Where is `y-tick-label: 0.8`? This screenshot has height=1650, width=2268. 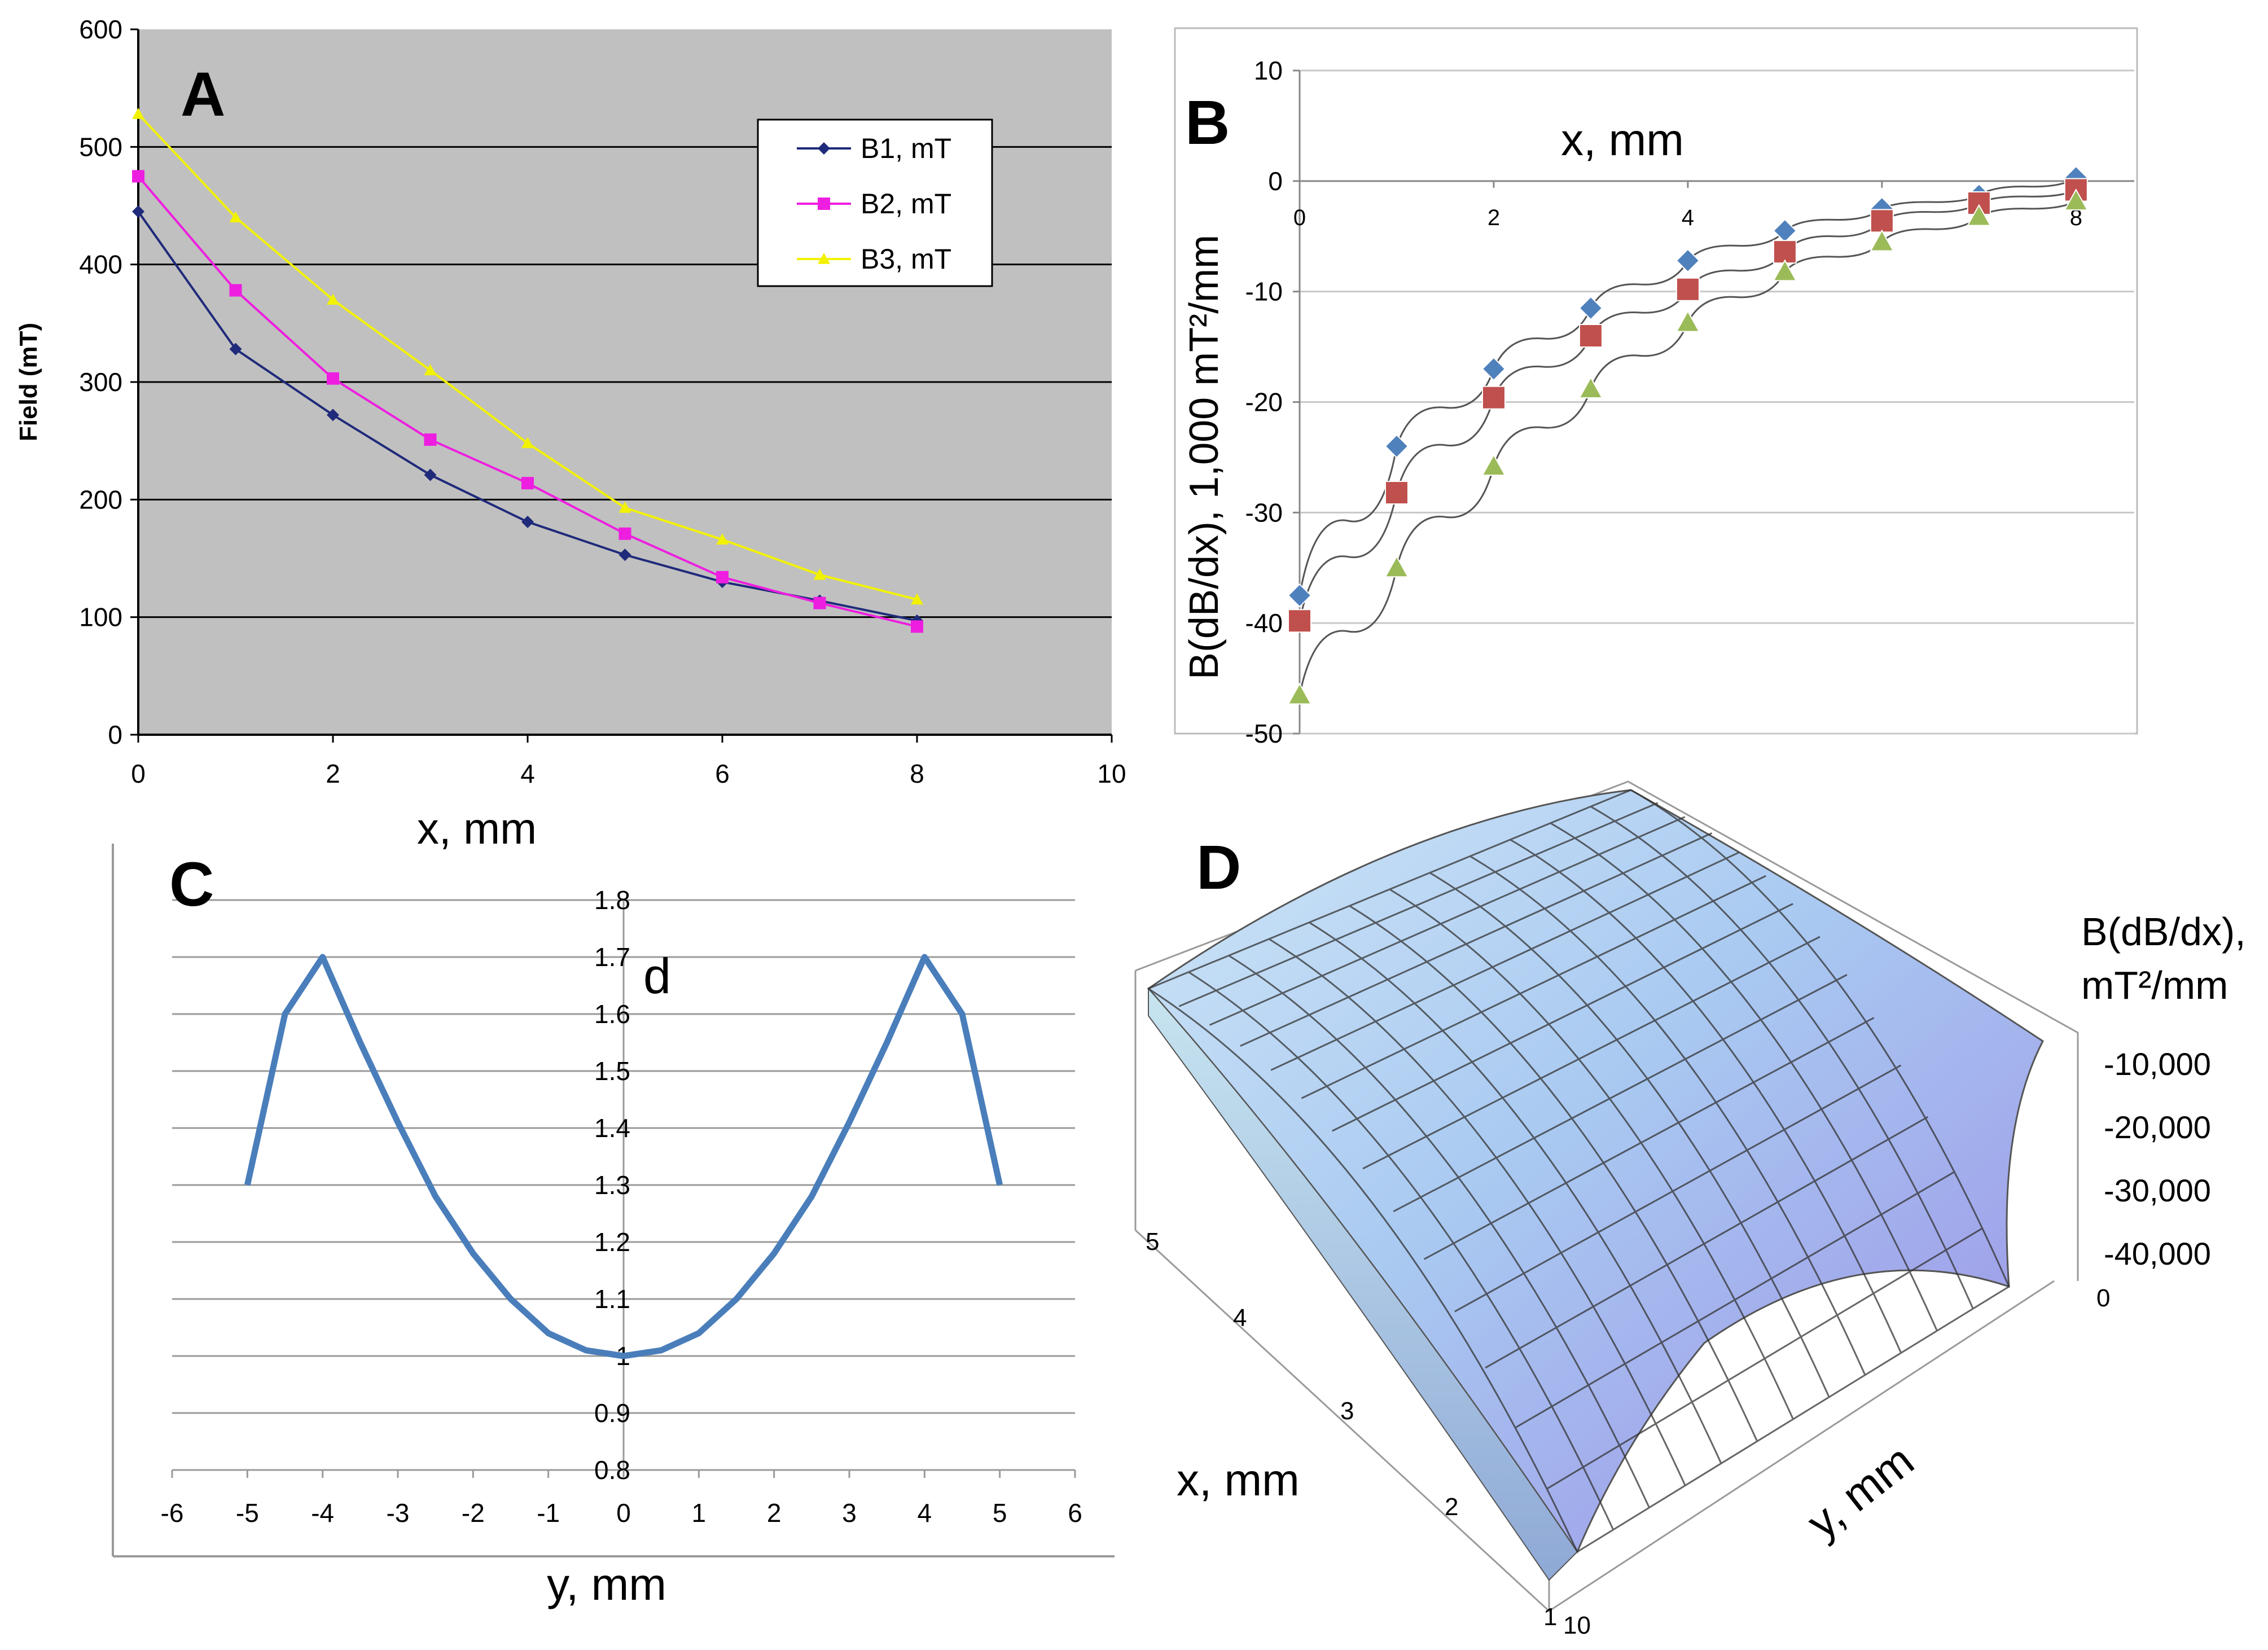
y-tick-label: 0.8 is located at coordinates (612, 1470).